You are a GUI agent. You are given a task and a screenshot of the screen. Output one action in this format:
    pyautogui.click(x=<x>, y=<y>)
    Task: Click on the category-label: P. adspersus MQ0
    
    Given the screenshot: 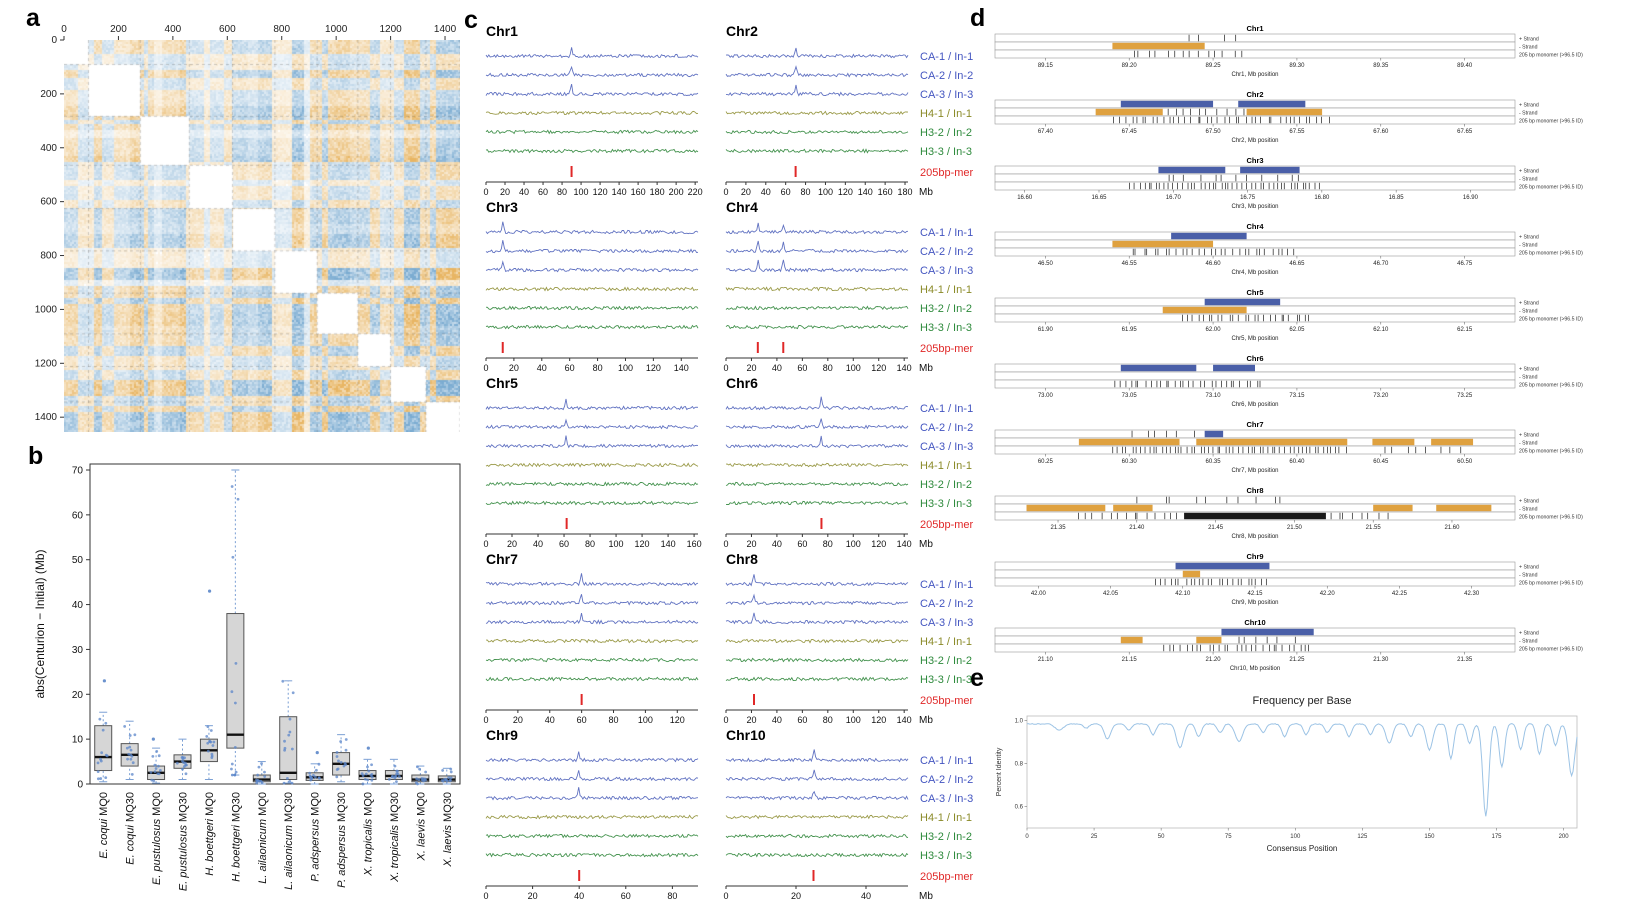 What is the action you would take?
    pyautogui.click(x=316, y=837)
    